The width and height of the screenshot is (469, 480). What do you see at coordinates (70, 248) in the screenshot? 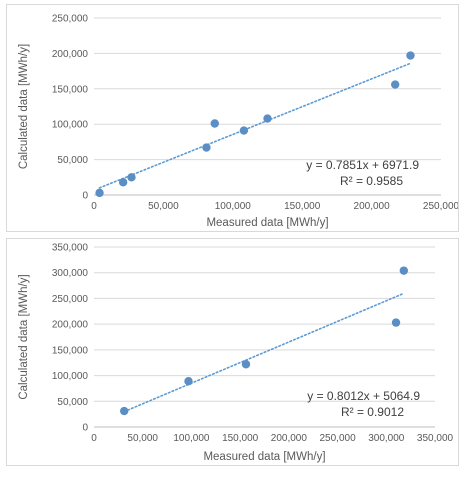
I see `y-tick-label: 350,000` at bounding box center [70, 248].